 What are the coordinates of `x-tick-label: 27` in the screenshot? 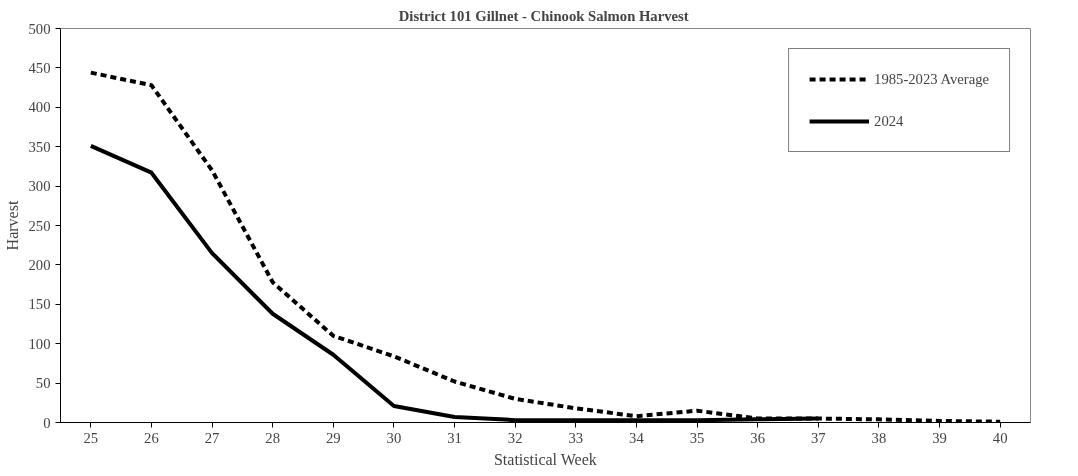 It's located at (212, 437).